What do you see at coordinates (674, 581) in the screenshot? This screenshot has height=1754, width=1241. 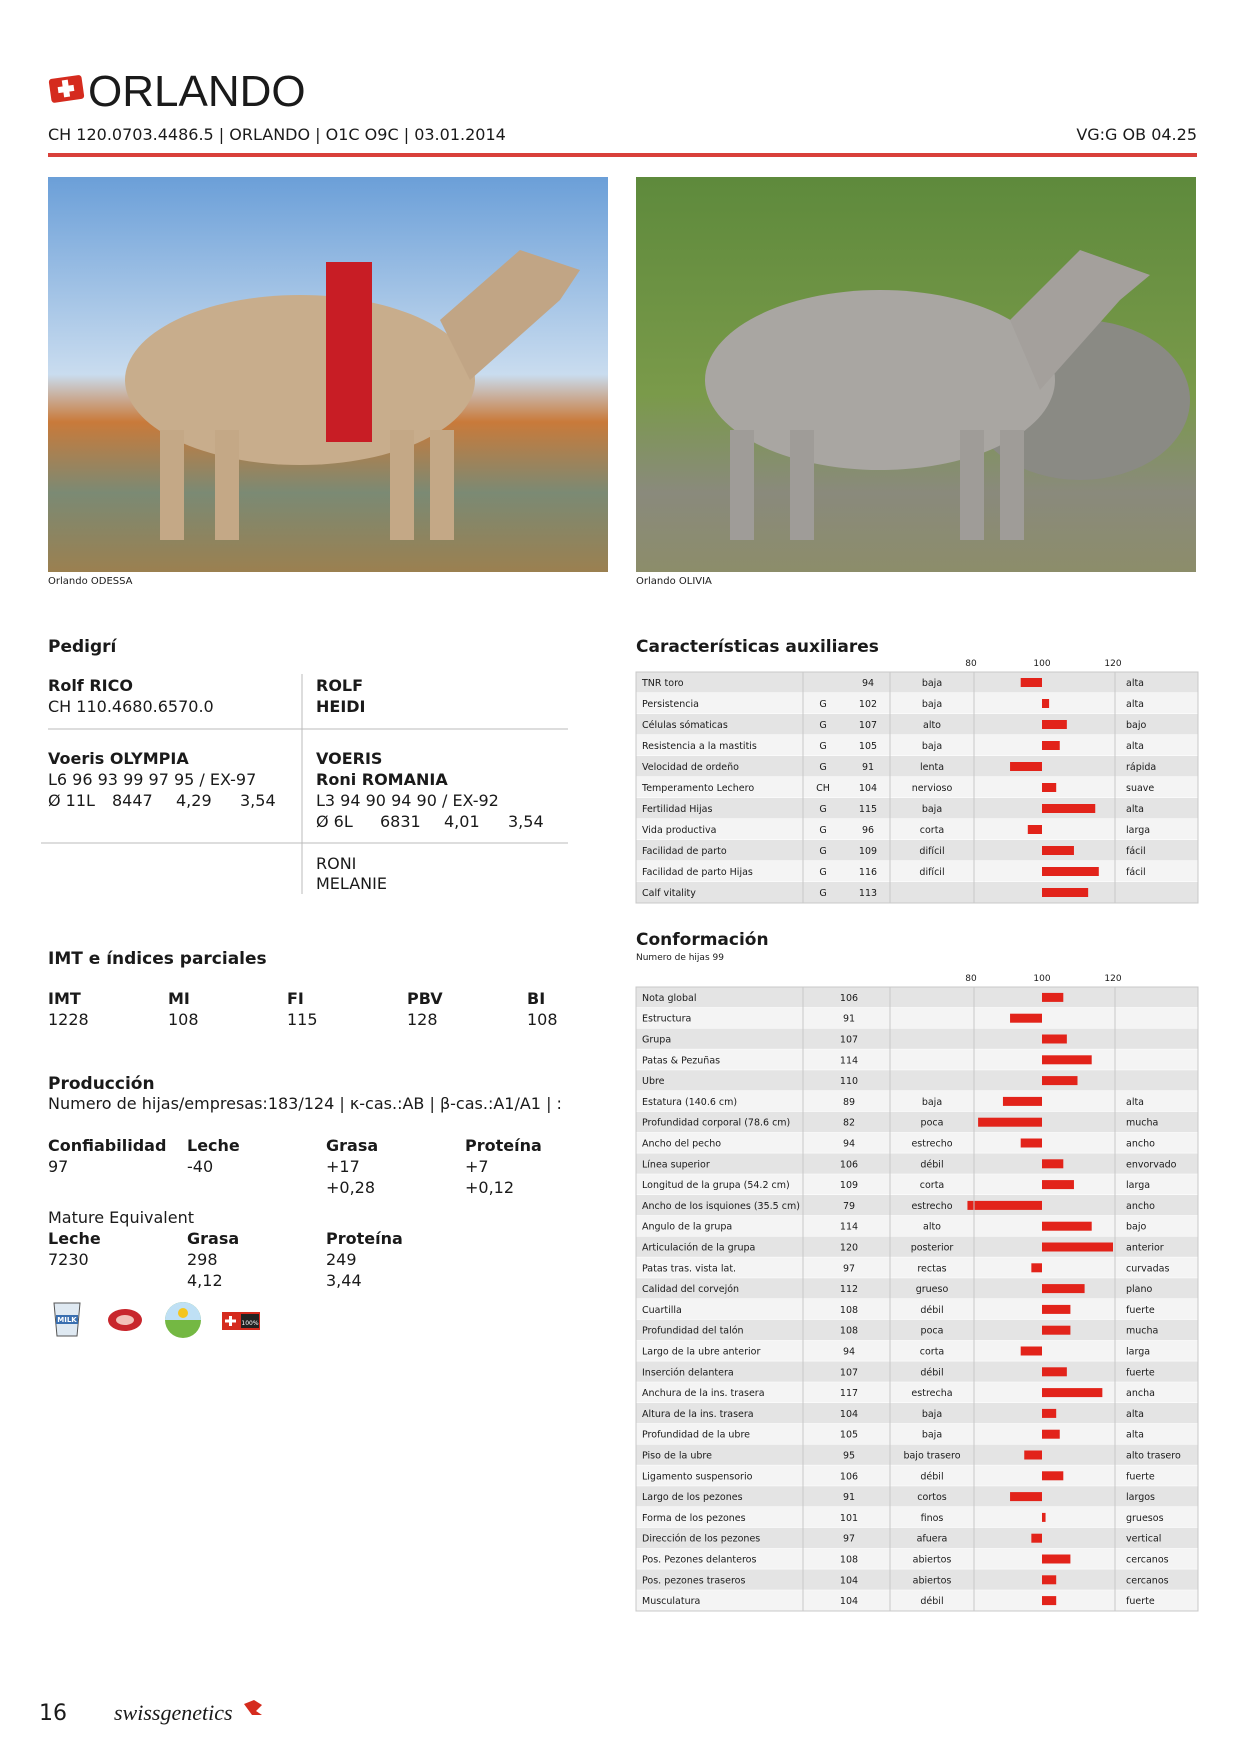 I see `photo-caption: Orlando OLIVIA` at bounding box center [674, 581].